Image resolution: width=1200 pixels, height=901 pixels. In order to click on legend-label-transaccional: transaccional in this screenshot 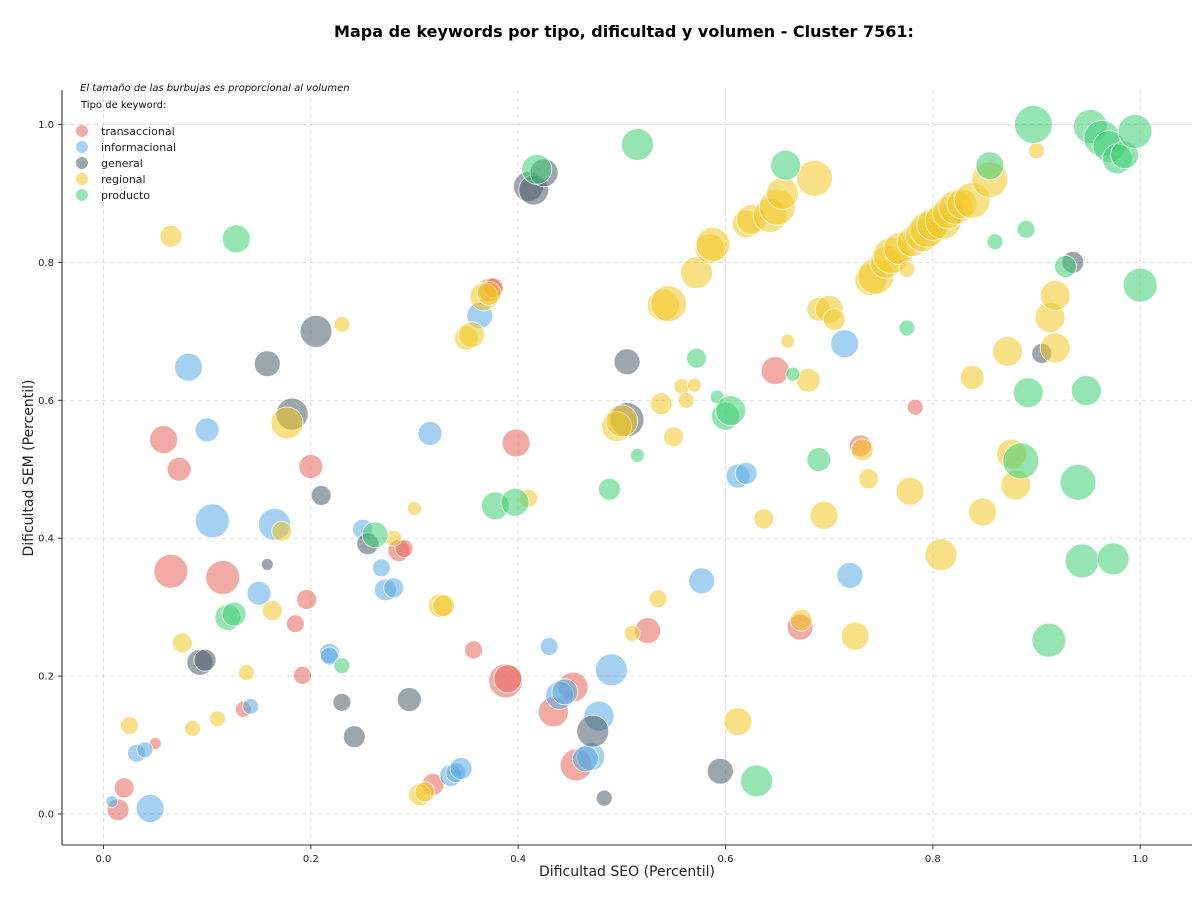, I will do `click(138, 131)`.